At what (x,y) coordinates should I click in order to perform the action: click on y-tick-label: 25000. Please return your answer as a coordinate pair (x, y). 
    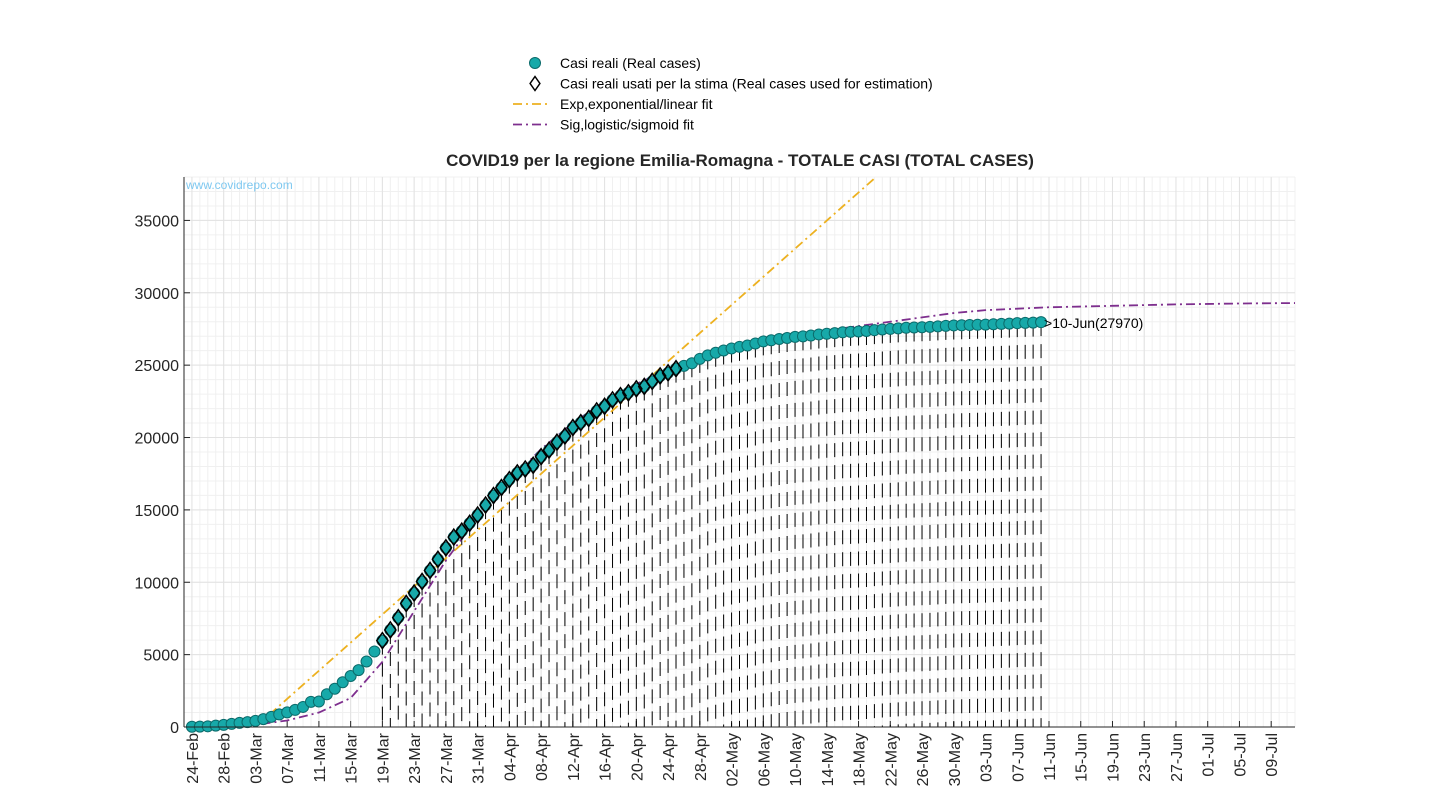
    Looking at the image, I should click on (157, 366).